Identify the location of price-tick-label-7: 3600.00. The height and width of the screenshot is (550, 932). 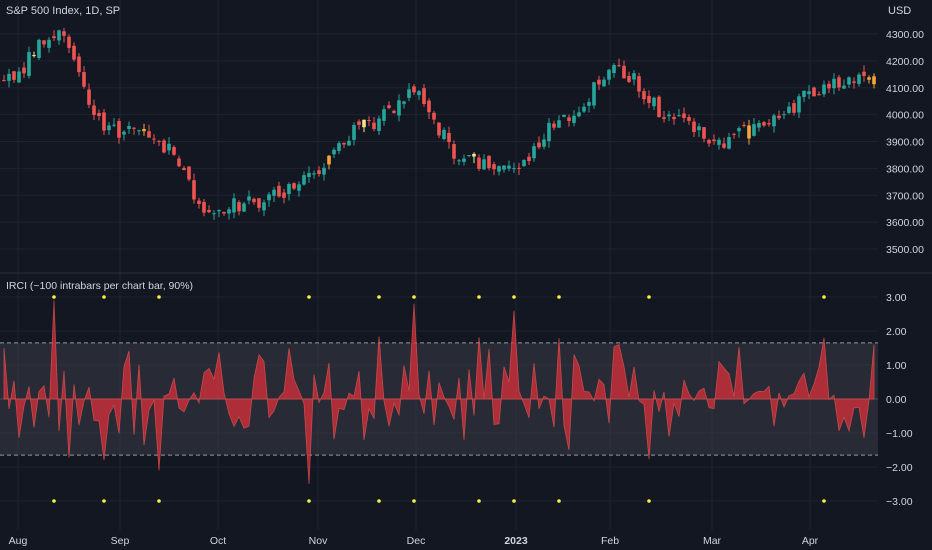
(905, 223).